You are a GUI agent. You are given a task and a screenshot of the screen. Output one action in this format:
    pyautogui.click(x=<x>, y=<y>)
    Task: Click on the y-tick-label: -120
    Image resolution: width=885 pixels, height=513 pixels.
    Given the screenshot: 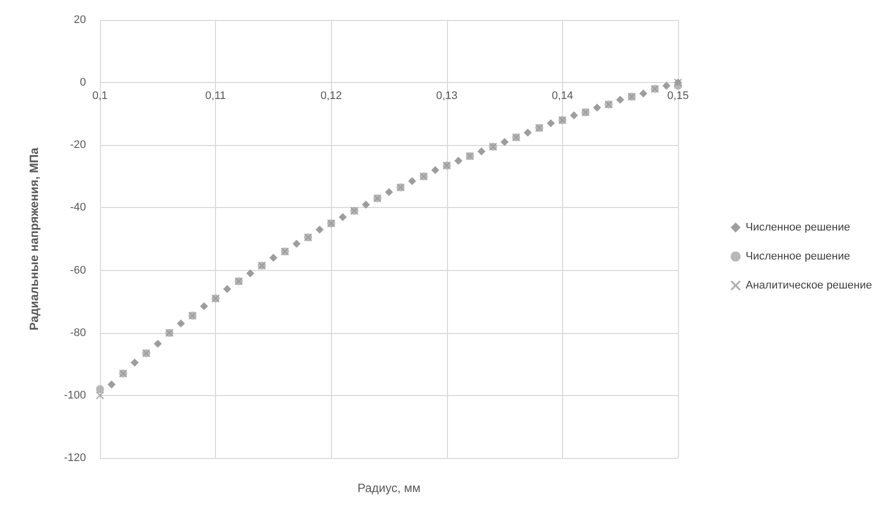 What is the action you would take?
    pyautogui.click(x=75, y=458)
    